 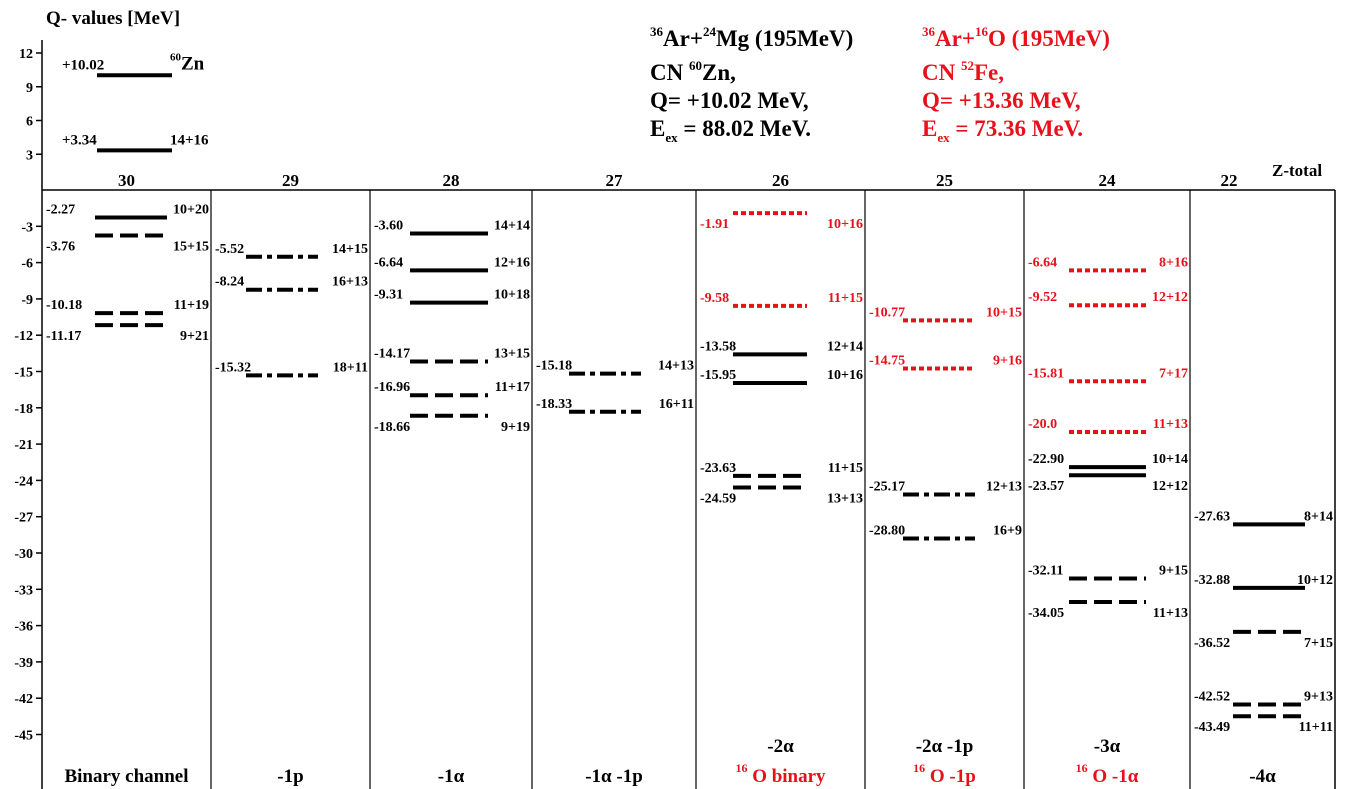 What do you see at coordinates (714, 224) in the screenshot?
I see `level-q-label: -1.91` at bounding box center [714, 224].